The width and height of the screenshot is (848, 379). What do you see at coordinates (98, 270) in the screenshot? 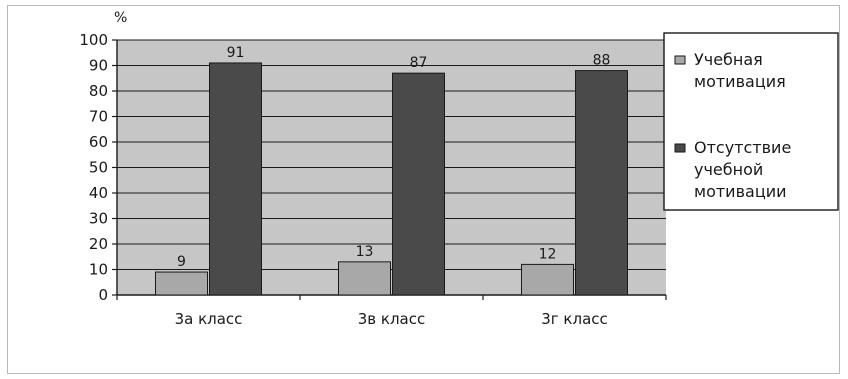
I see `y-tick-label: 10` at bounding box center [98, 270].